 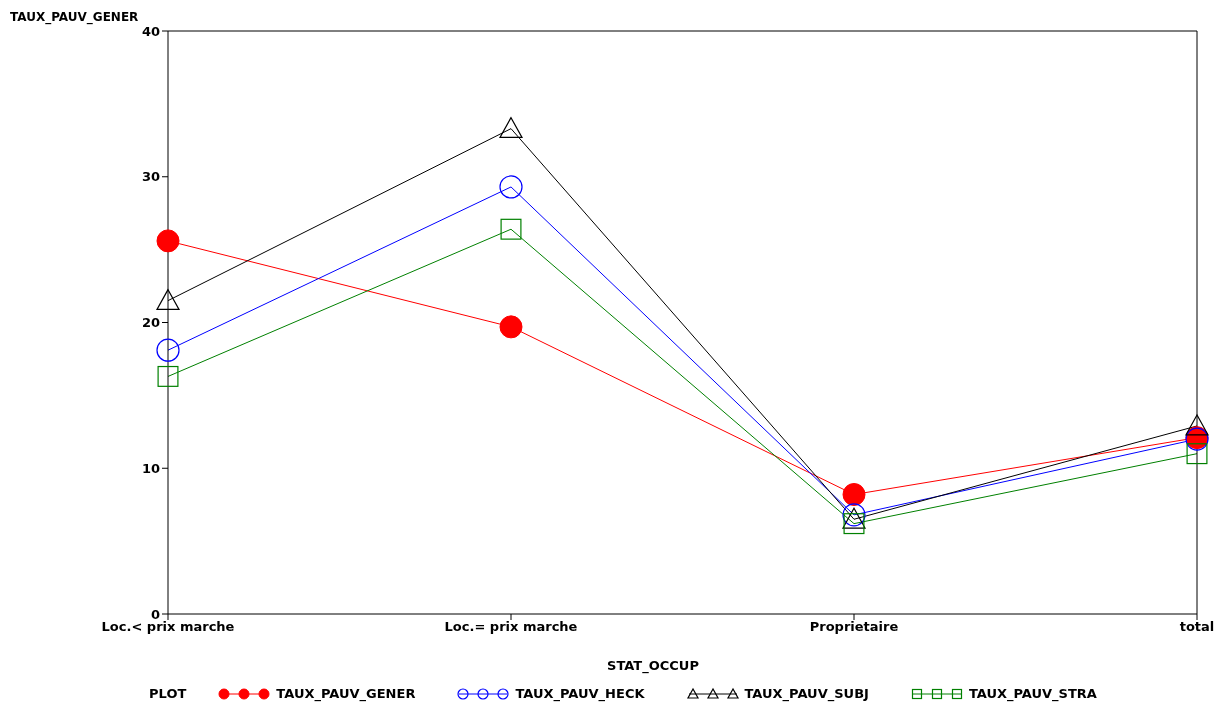 I want to click on legend-label: TAUX_PAUV_SUBJ, so click(x=806, y=693).